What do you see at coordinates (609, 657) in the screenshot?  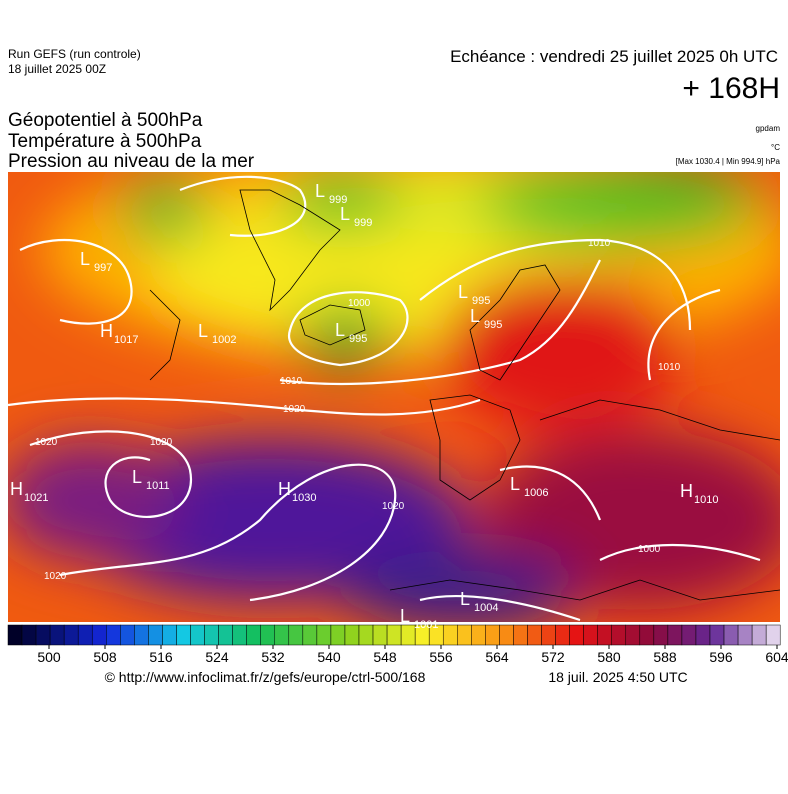 I see `colorbar-tick-label: 580` at bounding box center [609, 657].